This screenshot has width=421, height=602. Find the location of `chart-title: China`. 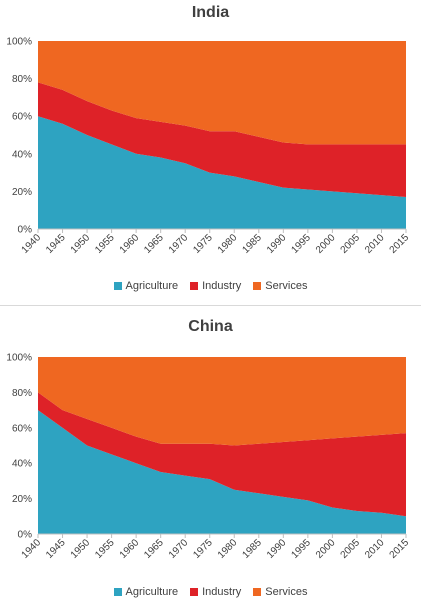

chart-title: China is located at coordinates (210, 326).